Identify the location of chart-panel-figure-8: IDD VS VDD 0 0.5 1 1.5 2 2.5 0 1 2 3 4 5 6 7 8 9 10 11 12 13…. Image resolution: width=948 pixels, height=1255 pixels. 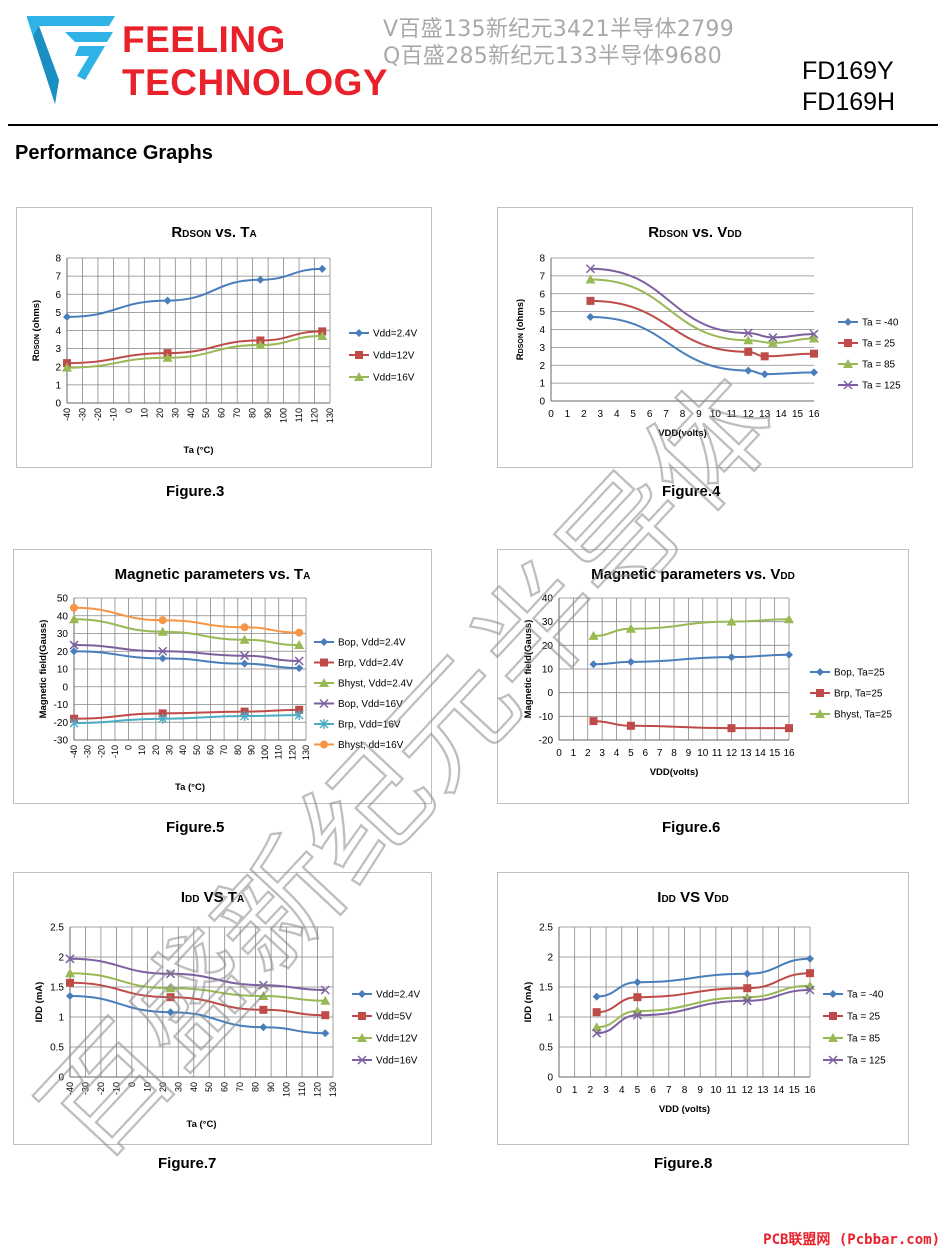
(703, 1008).